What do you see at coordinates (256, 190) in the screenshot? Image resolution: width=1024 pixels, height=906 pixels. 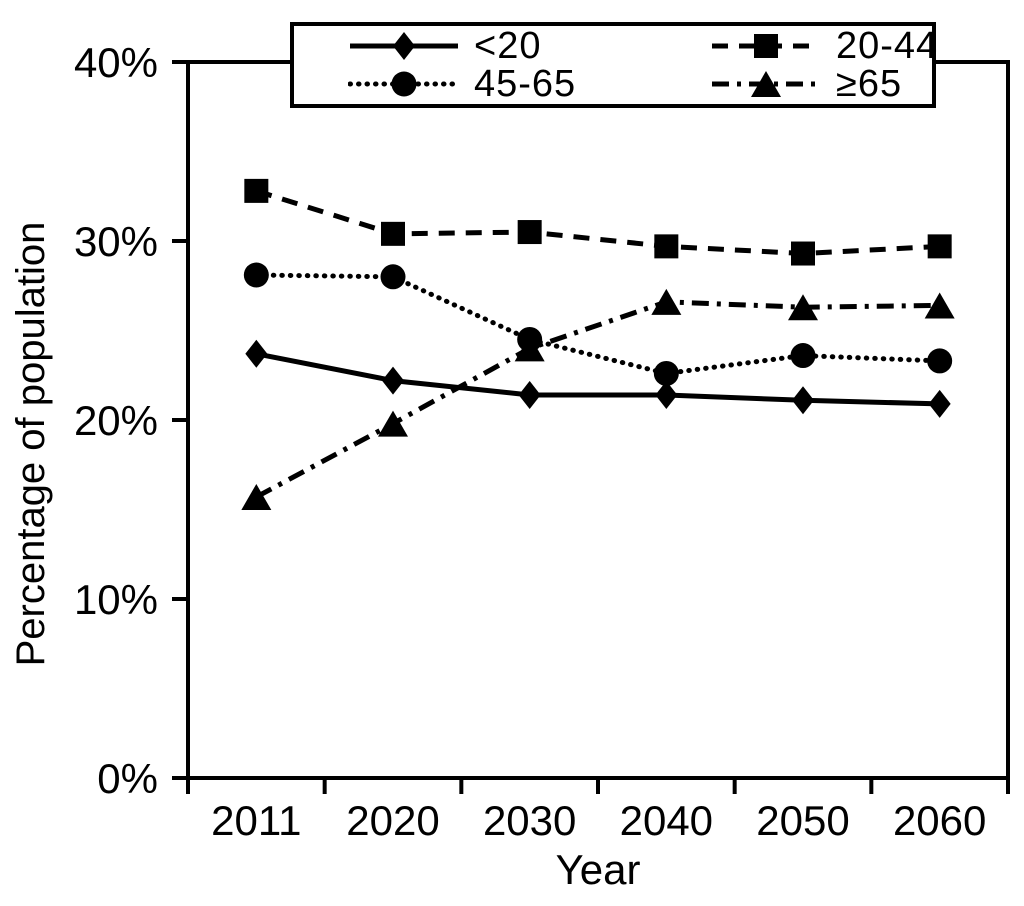 I see `data-point-square-2011` at bounding box center [256, 190].